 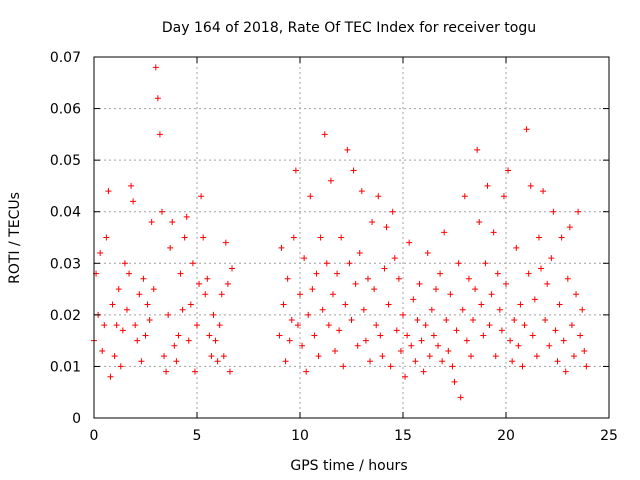 What do you see at coordinates (300, 436) in the screenshot?
I see `x-tick-label: 10` at bounding box center [300, 436].